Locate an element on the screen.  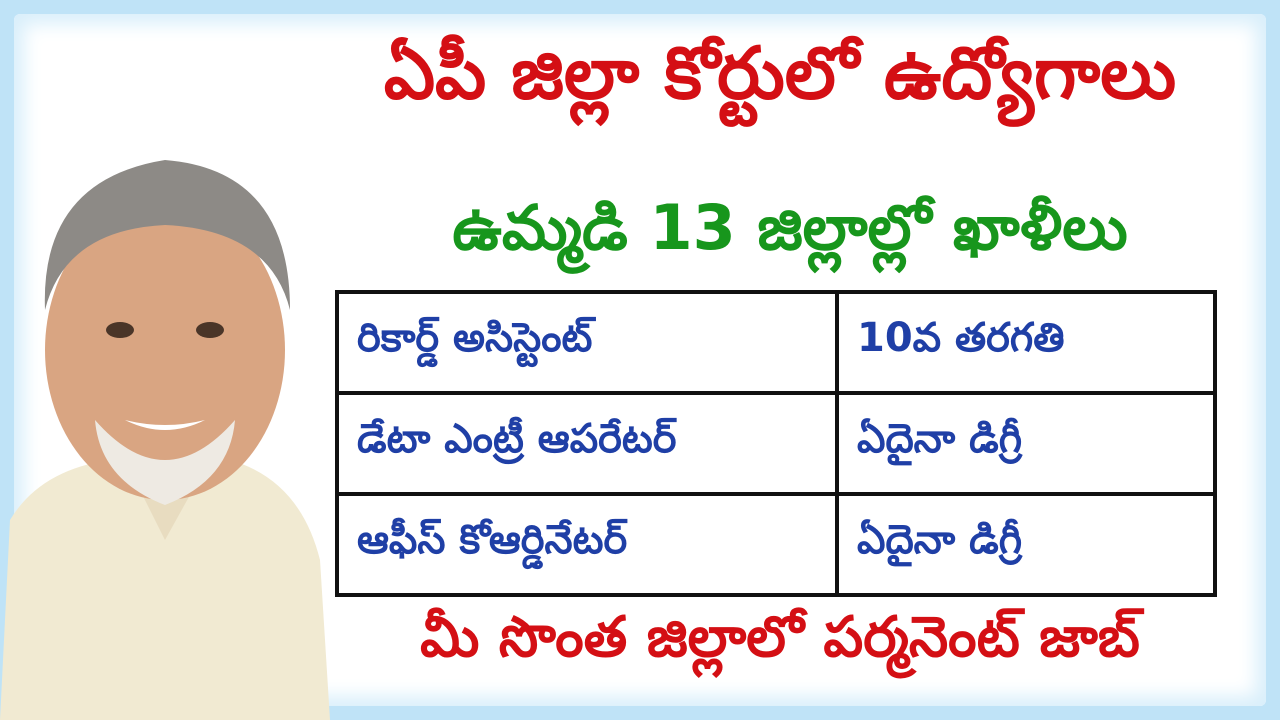
table-row: ఆఫీస్ కోఆర్డినేటర్ ఏదైనా డిగ్రీ is located at coordinates (776, 544).